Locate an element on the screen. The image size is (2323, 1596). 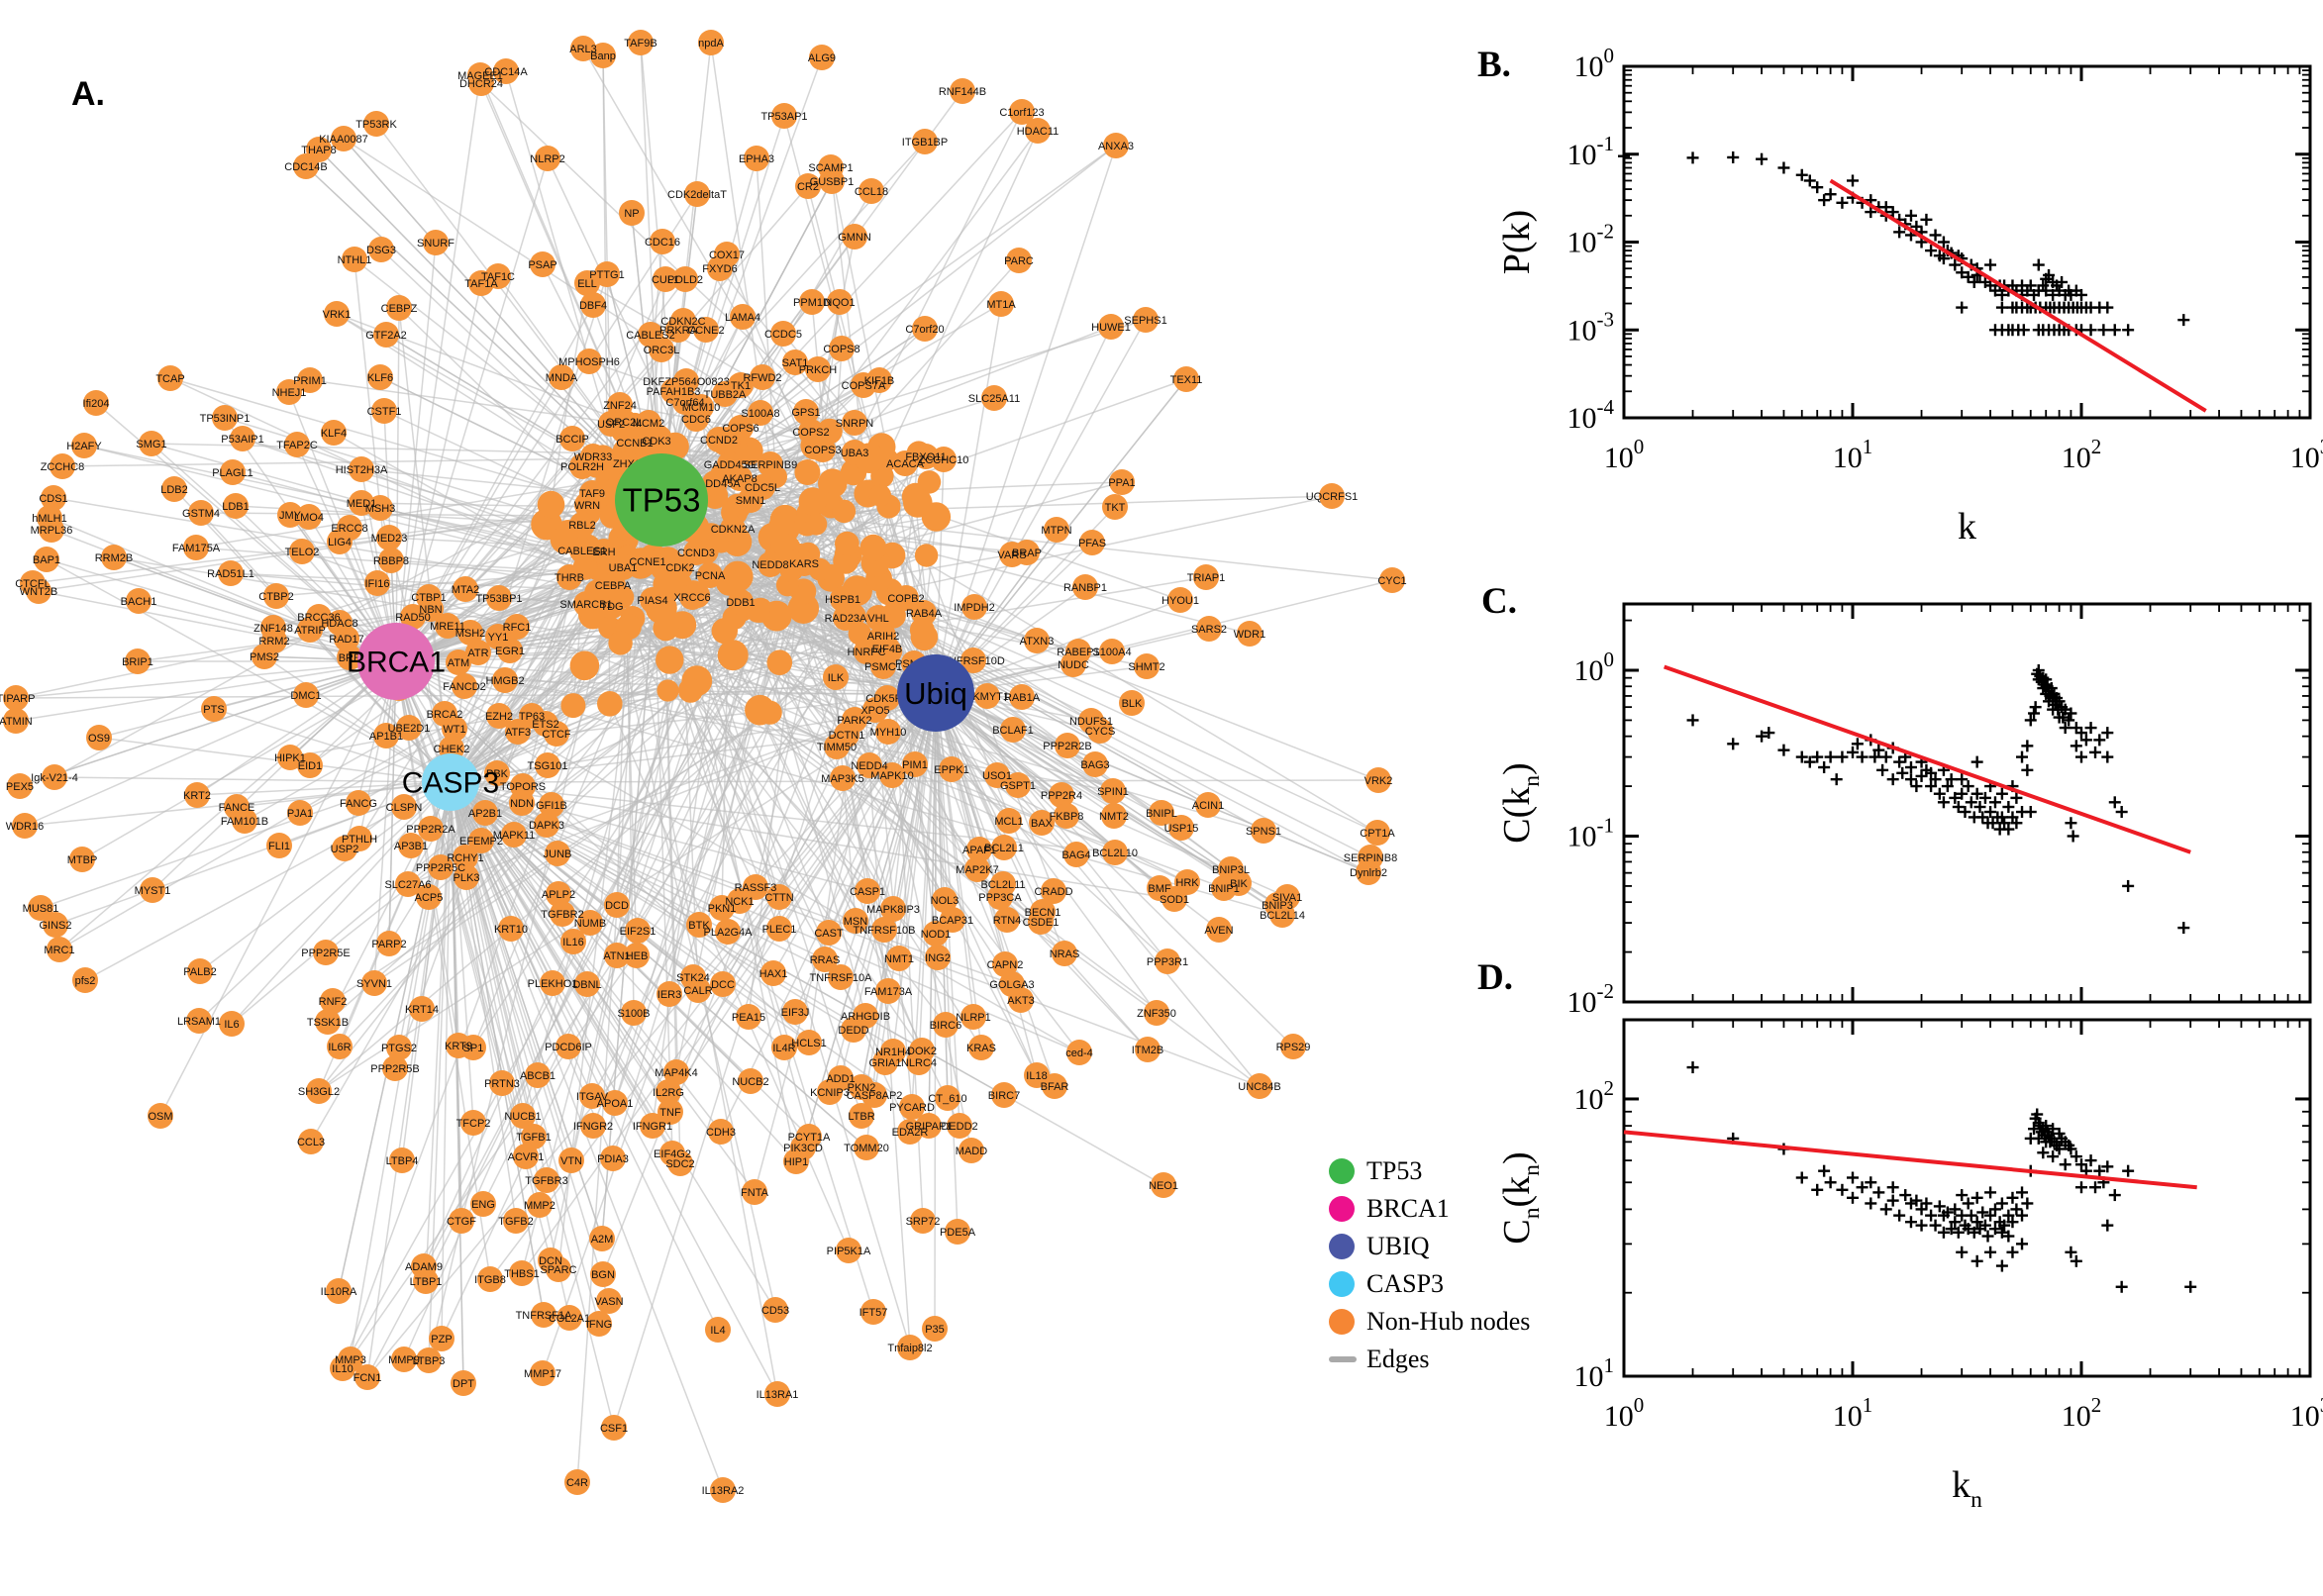
node-label: HUWE1 is located at coordinates (1111, 328).